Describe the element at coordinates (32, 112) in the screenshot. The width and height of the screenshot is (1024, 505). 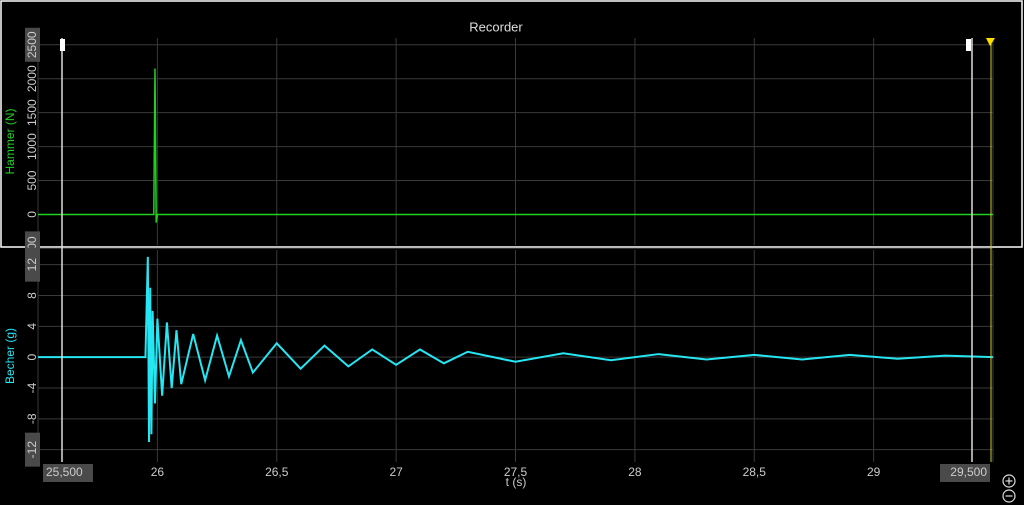
I see `y-tick-label: 1500` at that location.